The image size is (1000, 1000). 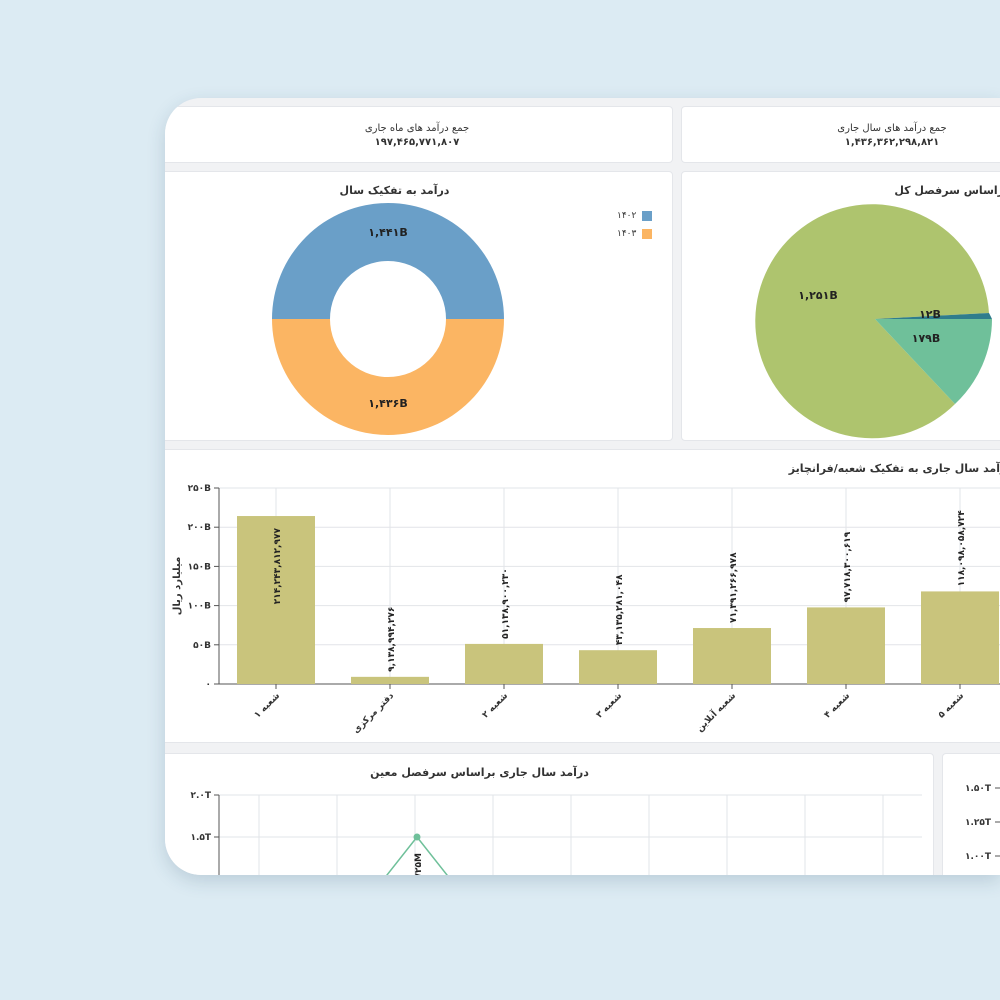 I want to click on bar-x-tick-label: شعبه ۱, so click(x=268, y=706).